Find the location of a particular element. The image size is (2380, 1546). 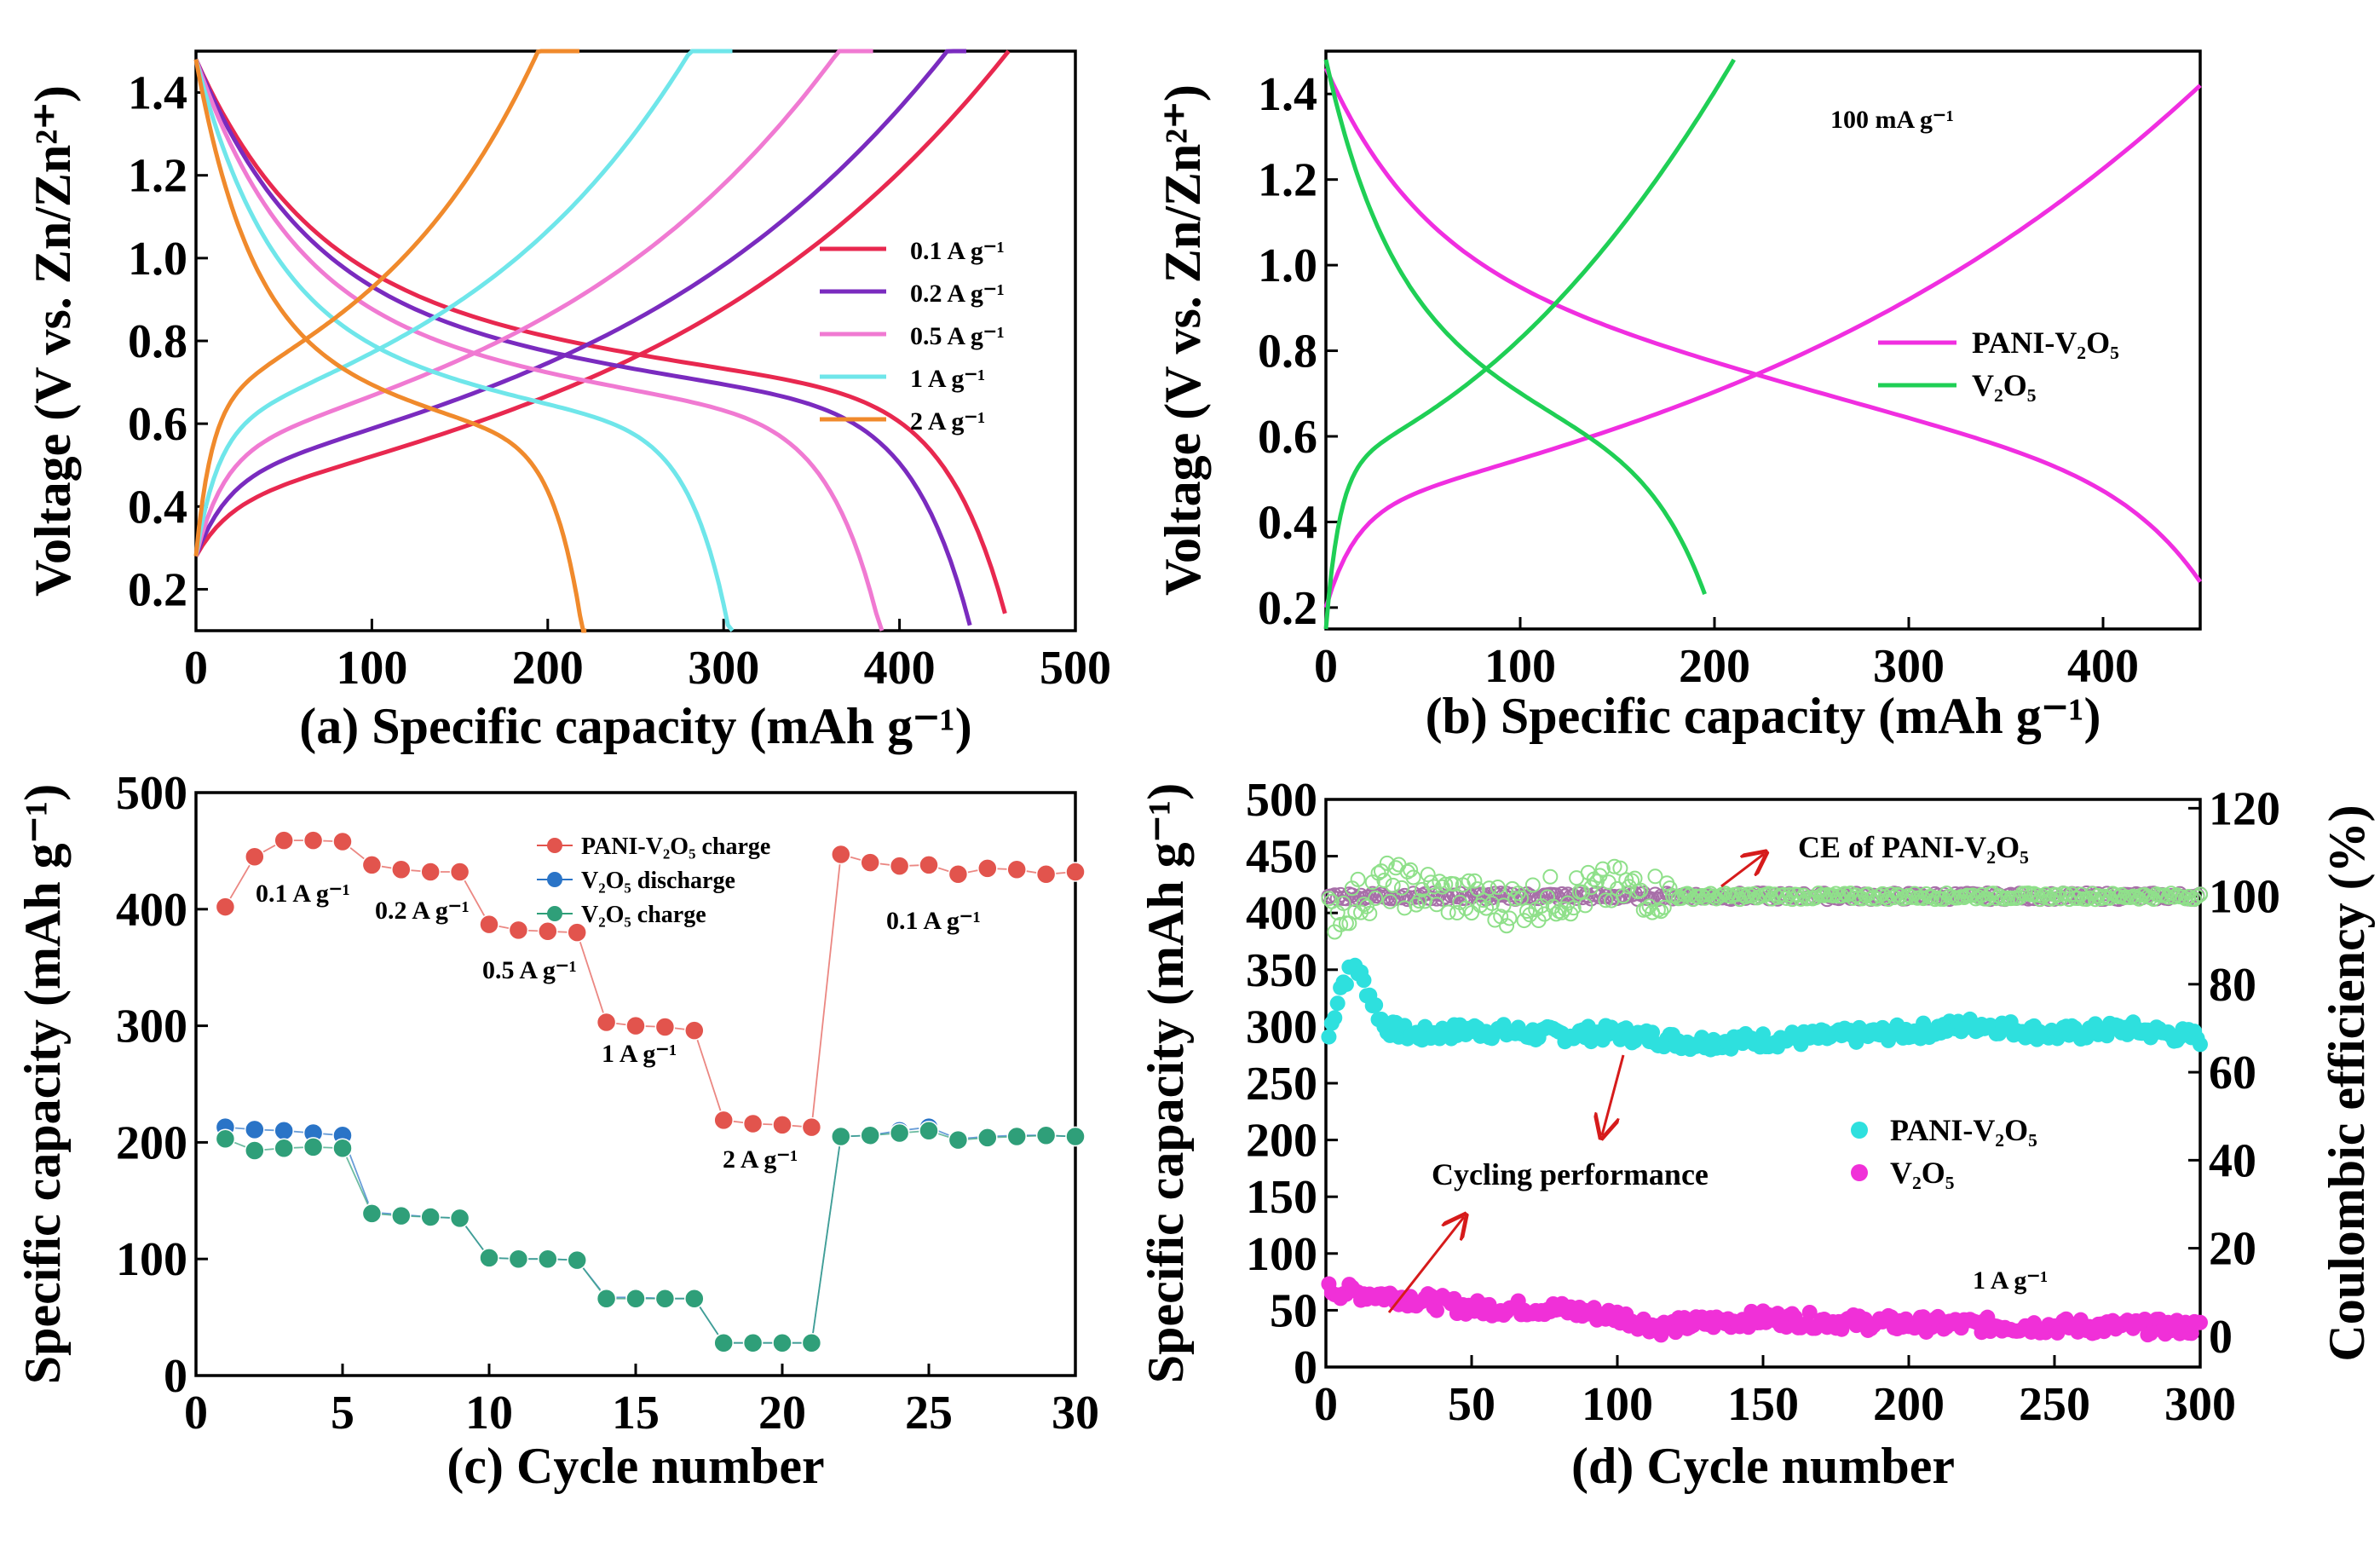

y-tick-label: 0 is located at coordinates (1305, 1368).